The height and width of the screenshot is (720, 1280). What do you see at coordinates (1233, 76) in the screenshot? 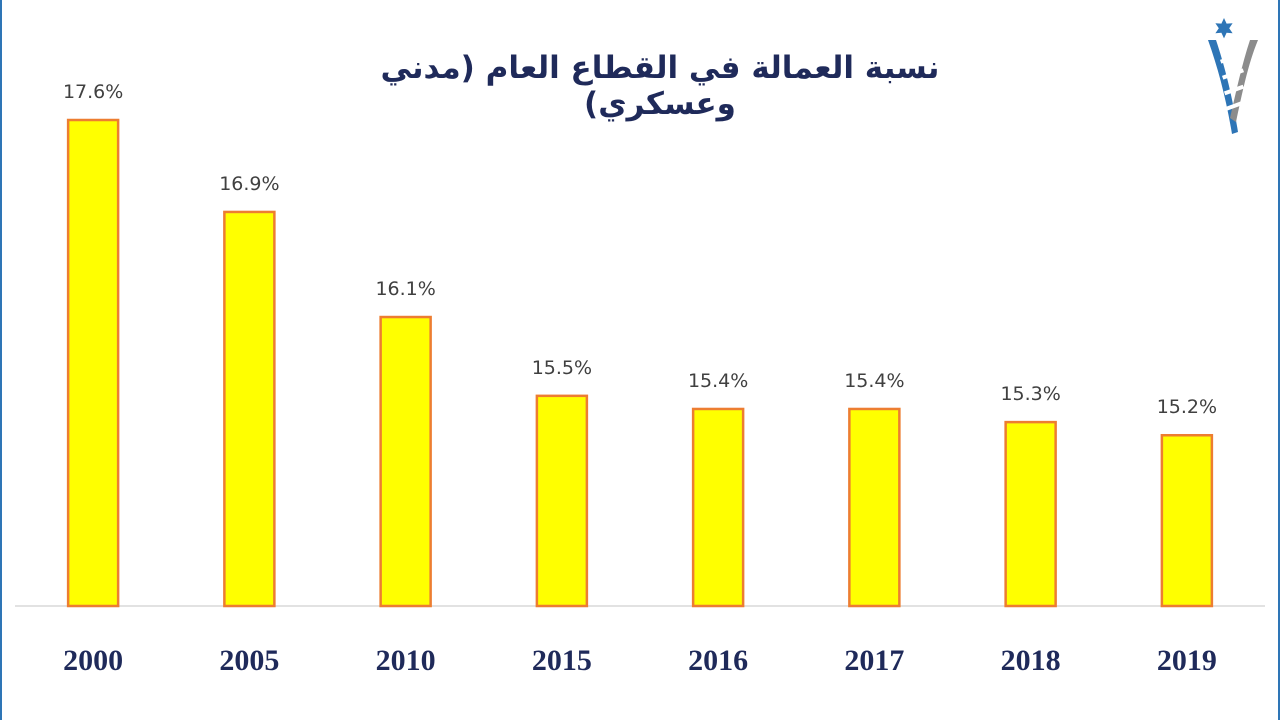
I see `jordan-star-emblem-icon` at bounding box center [1233, 76].